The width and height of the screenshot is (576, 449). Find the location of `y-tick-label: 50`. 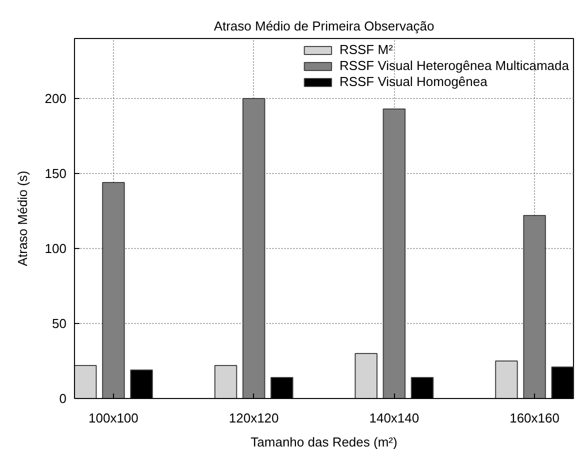

y-tick-label: 50 is located at coordinates (59, 323).